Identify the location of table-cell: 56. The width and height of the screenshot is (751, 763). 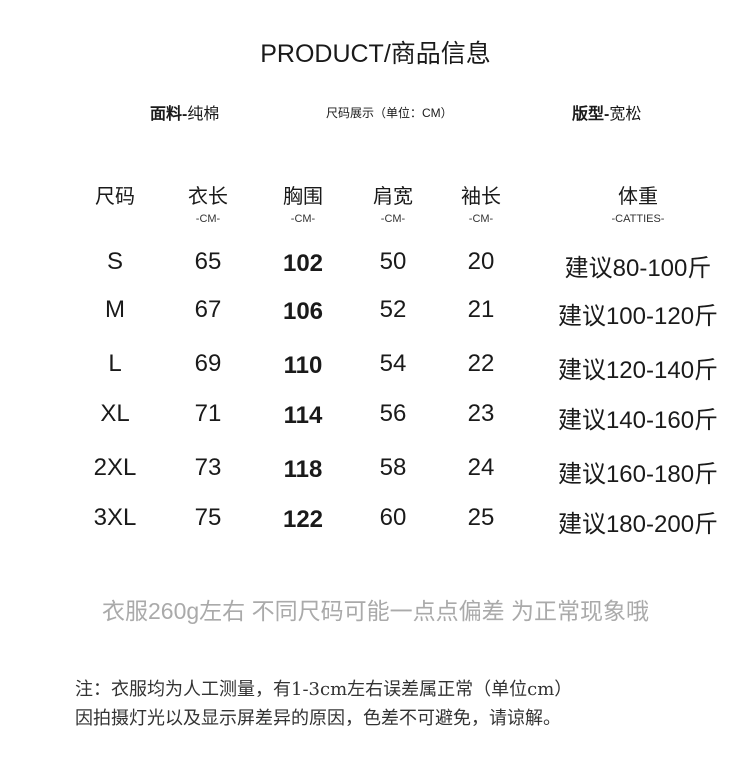
(393, 413).